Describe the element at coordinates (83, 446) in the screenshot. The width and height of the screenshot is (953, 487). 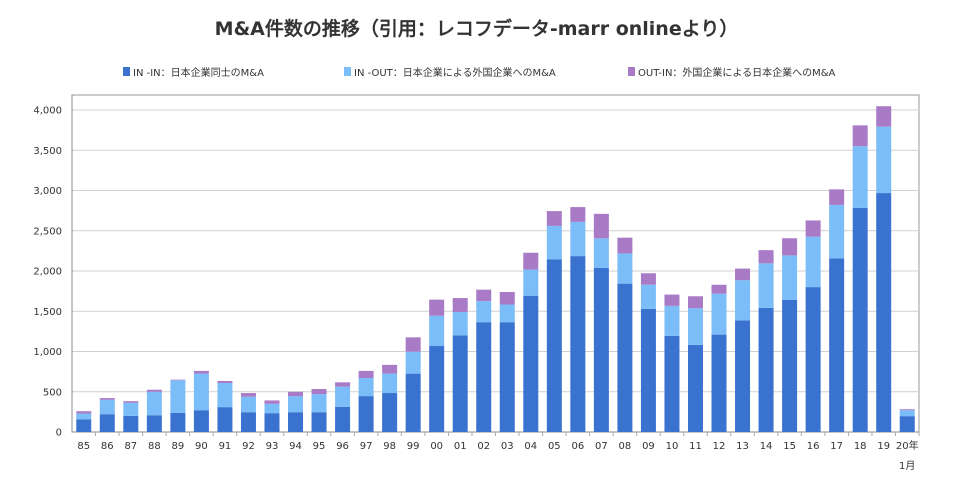
I see `x-tick-label: 85` at that location.